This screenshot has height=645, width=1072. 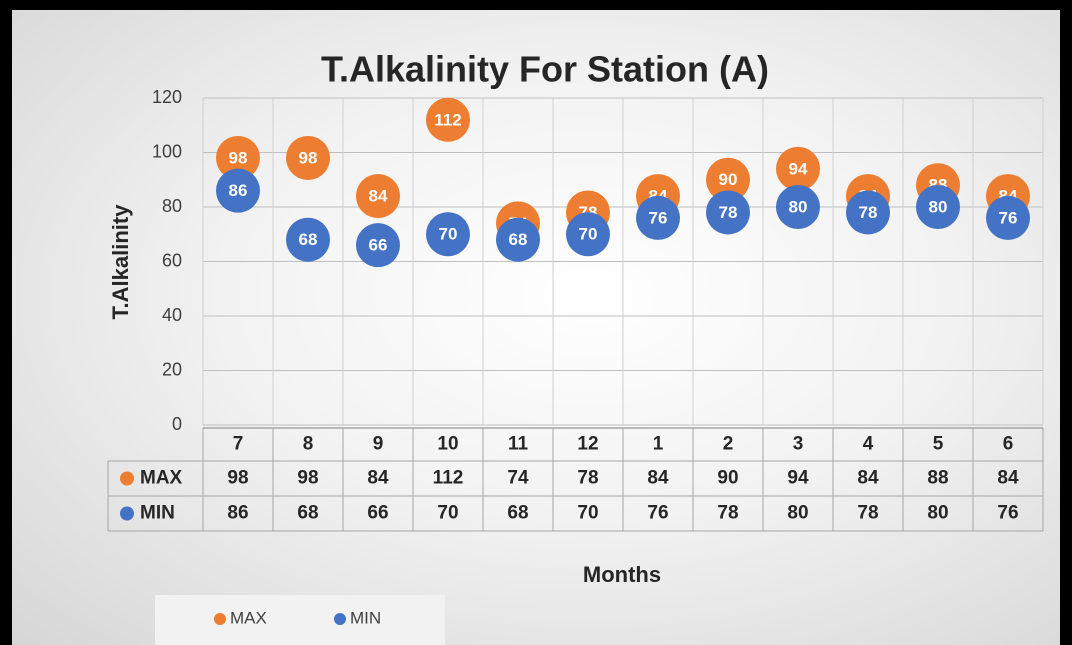 I want to click on table-row-label: MIN, so click(x=157, y=513).